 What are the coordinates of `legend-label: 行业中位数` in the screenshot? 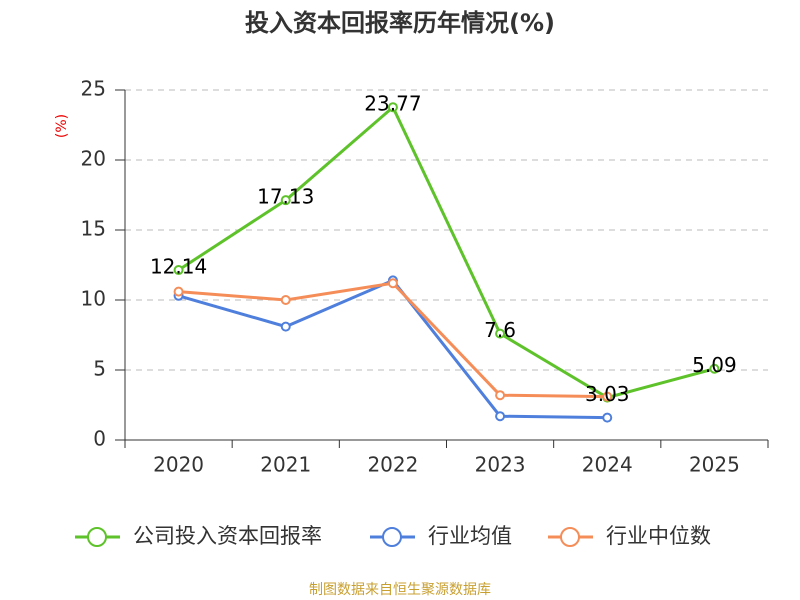 It's located at (658, 536).